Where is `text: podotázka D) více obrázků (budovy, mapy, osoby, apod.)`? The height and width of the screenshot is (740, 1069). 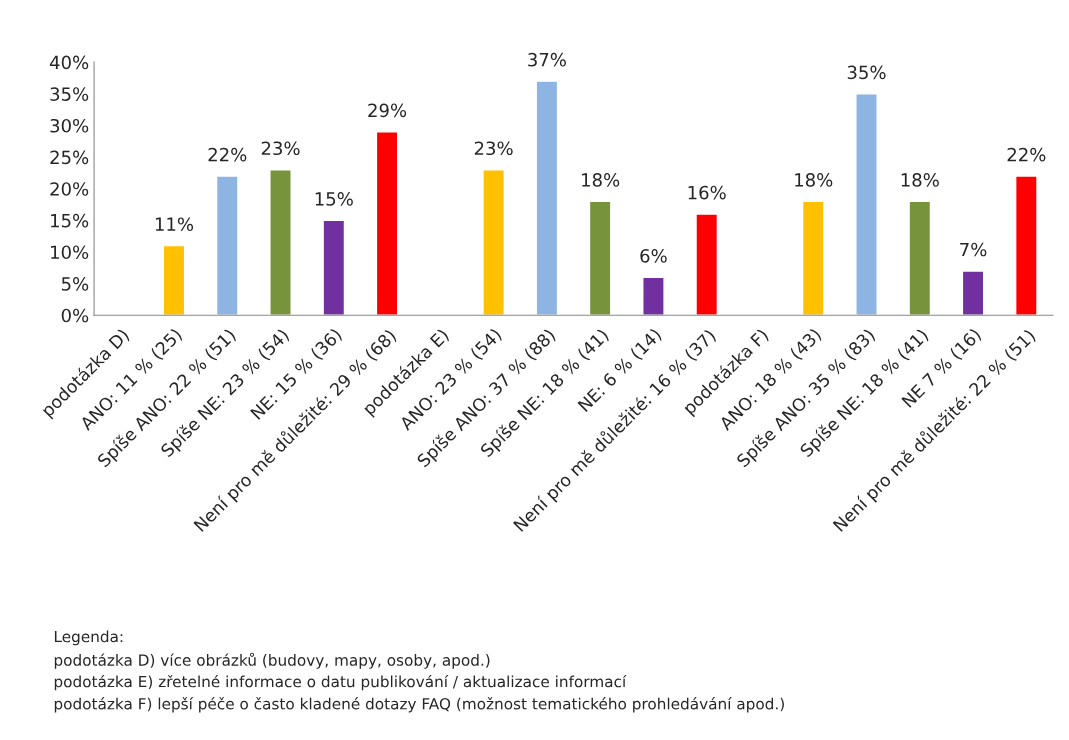
text: podotázka D) více obrázků (budovy, mapy, osoby, apod.) is located at coordinates (272, 660).